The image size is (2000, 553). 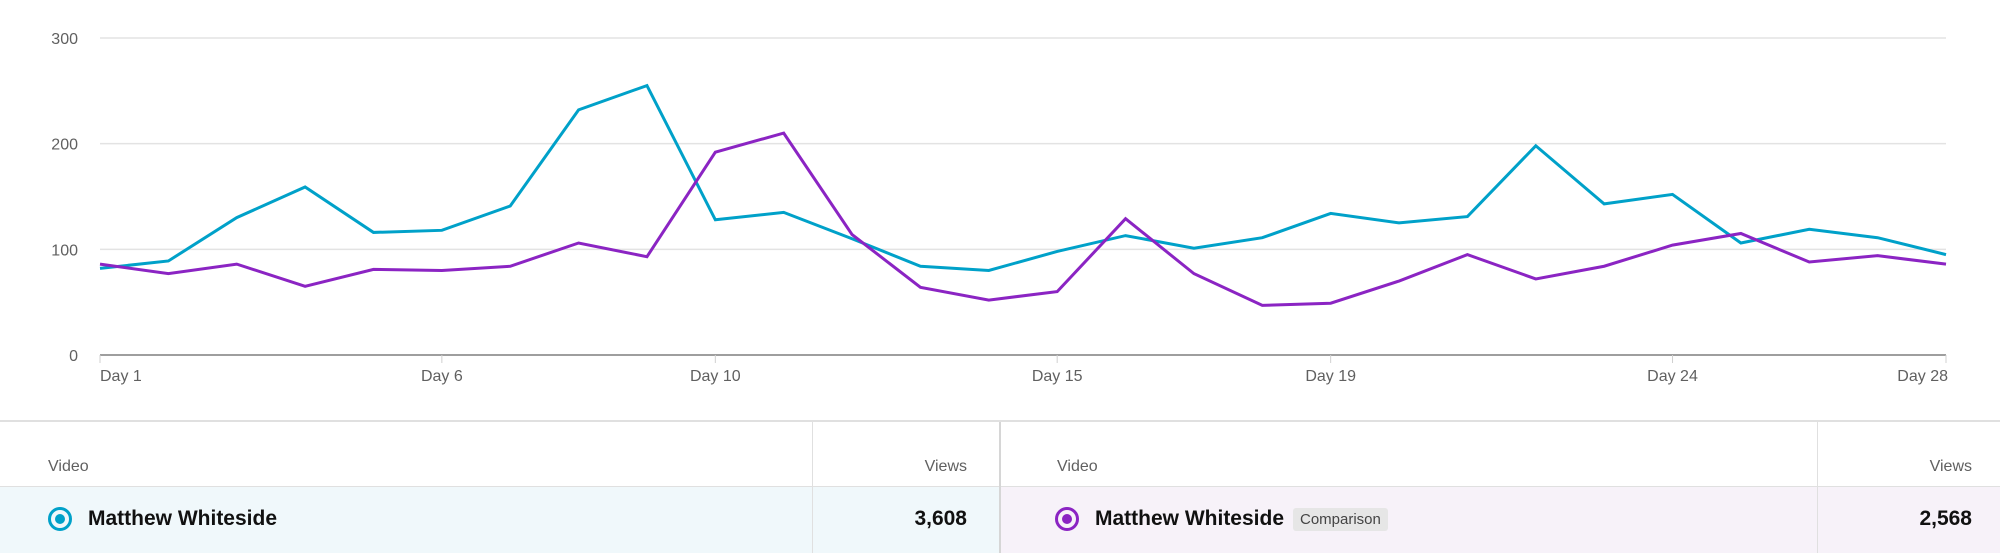 I want to click on panel-divider, so click(x=1000, y=487).